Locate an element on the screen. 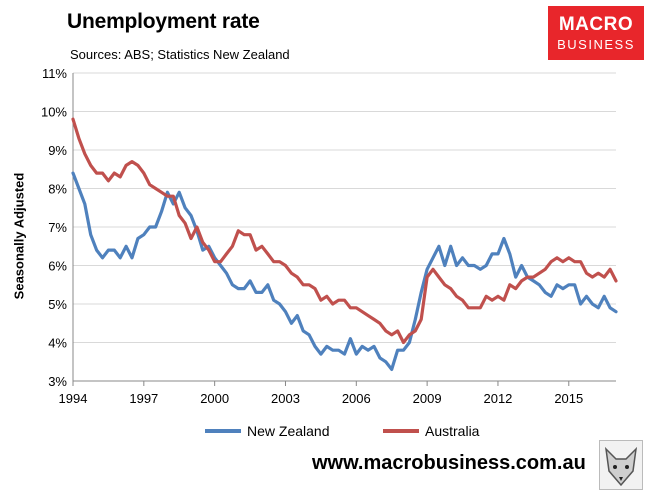  legend-item-australia: Australia is located at coordinates (431, 431).